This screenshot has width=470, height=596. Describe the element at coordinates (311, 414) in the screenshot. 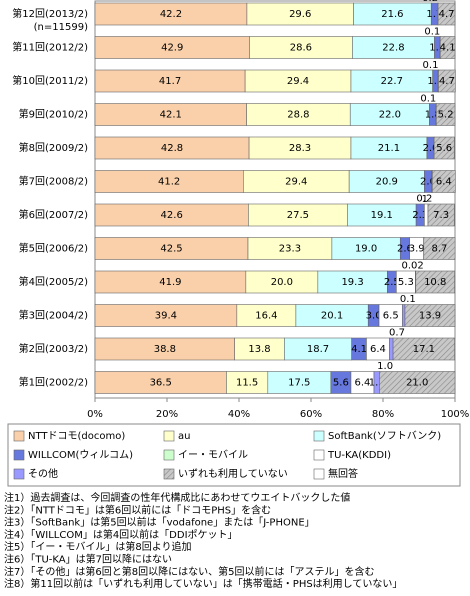

I see `x-tick-label: 60%` at that location.